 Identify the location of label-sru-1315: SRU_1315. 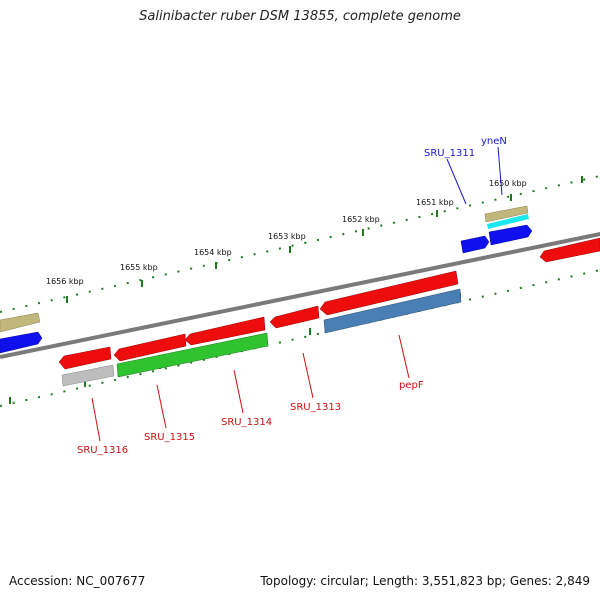
(169, 437).